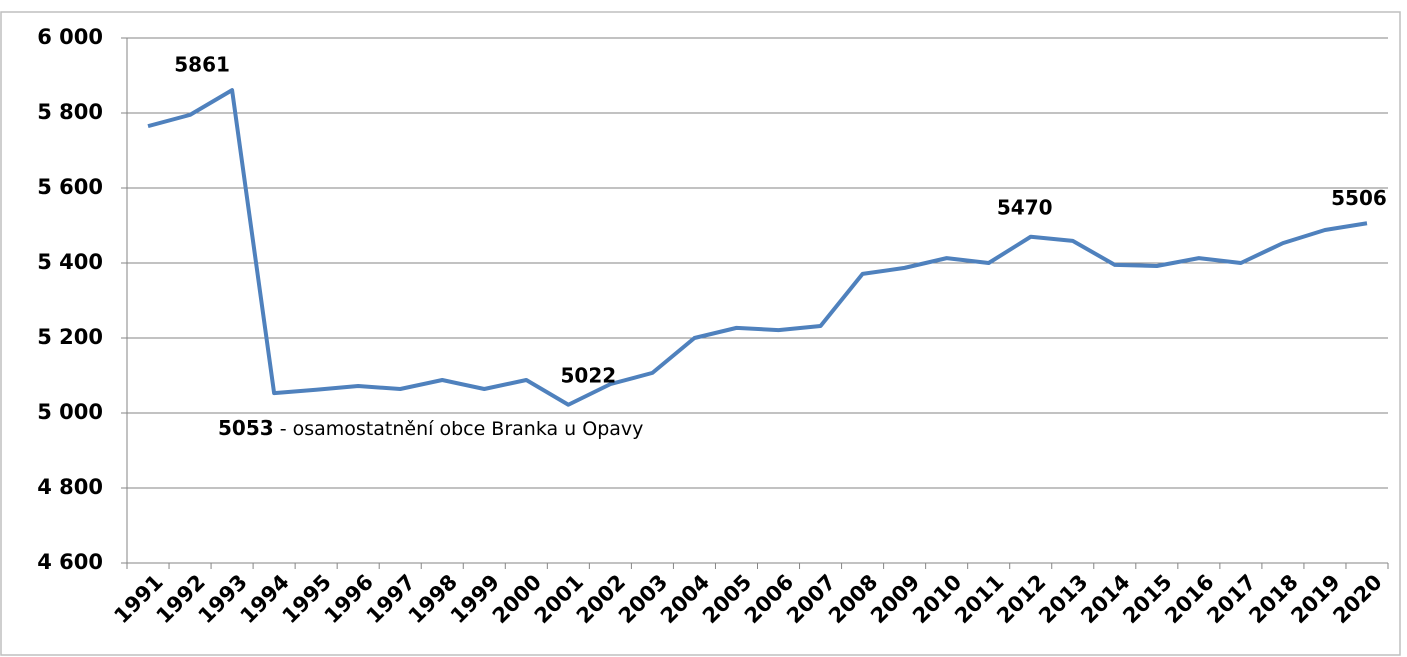 Image resolution: width=1407 pixels, height=657 pixels. Describe the element at coordinates (70, 337) in the screenshot. I see `y-tick-label: 5 200` at that location.